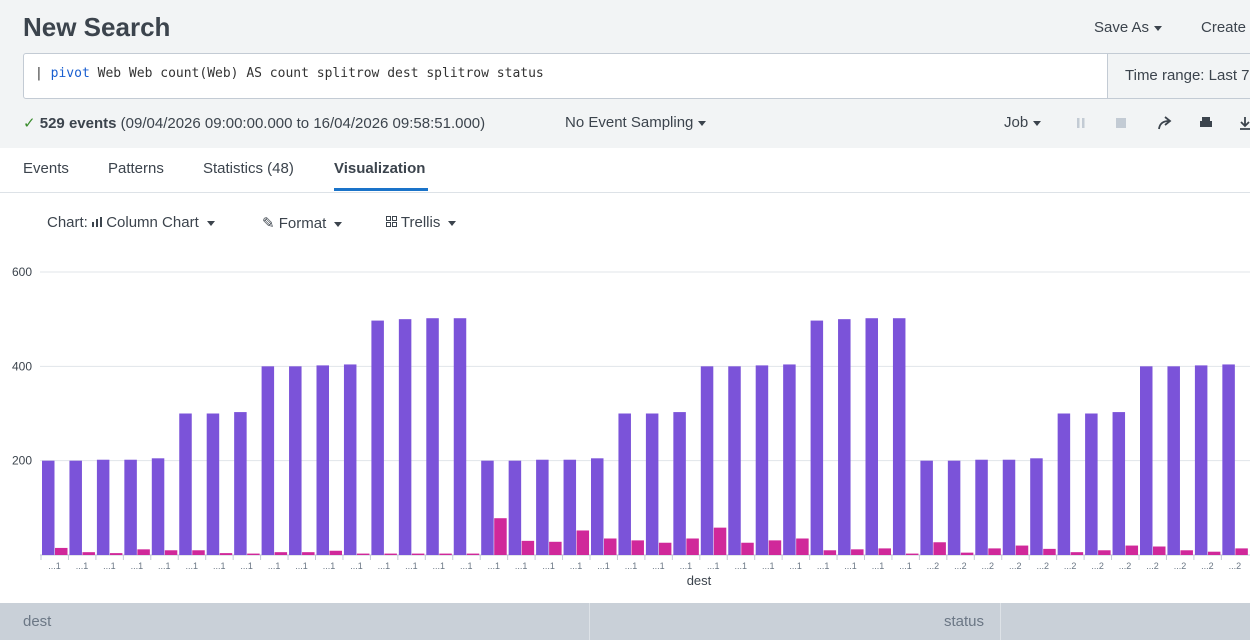 The width and height of the screenshot is (1250, 640). I want to click on trellis-menu: Trellis, so click(421, 222).